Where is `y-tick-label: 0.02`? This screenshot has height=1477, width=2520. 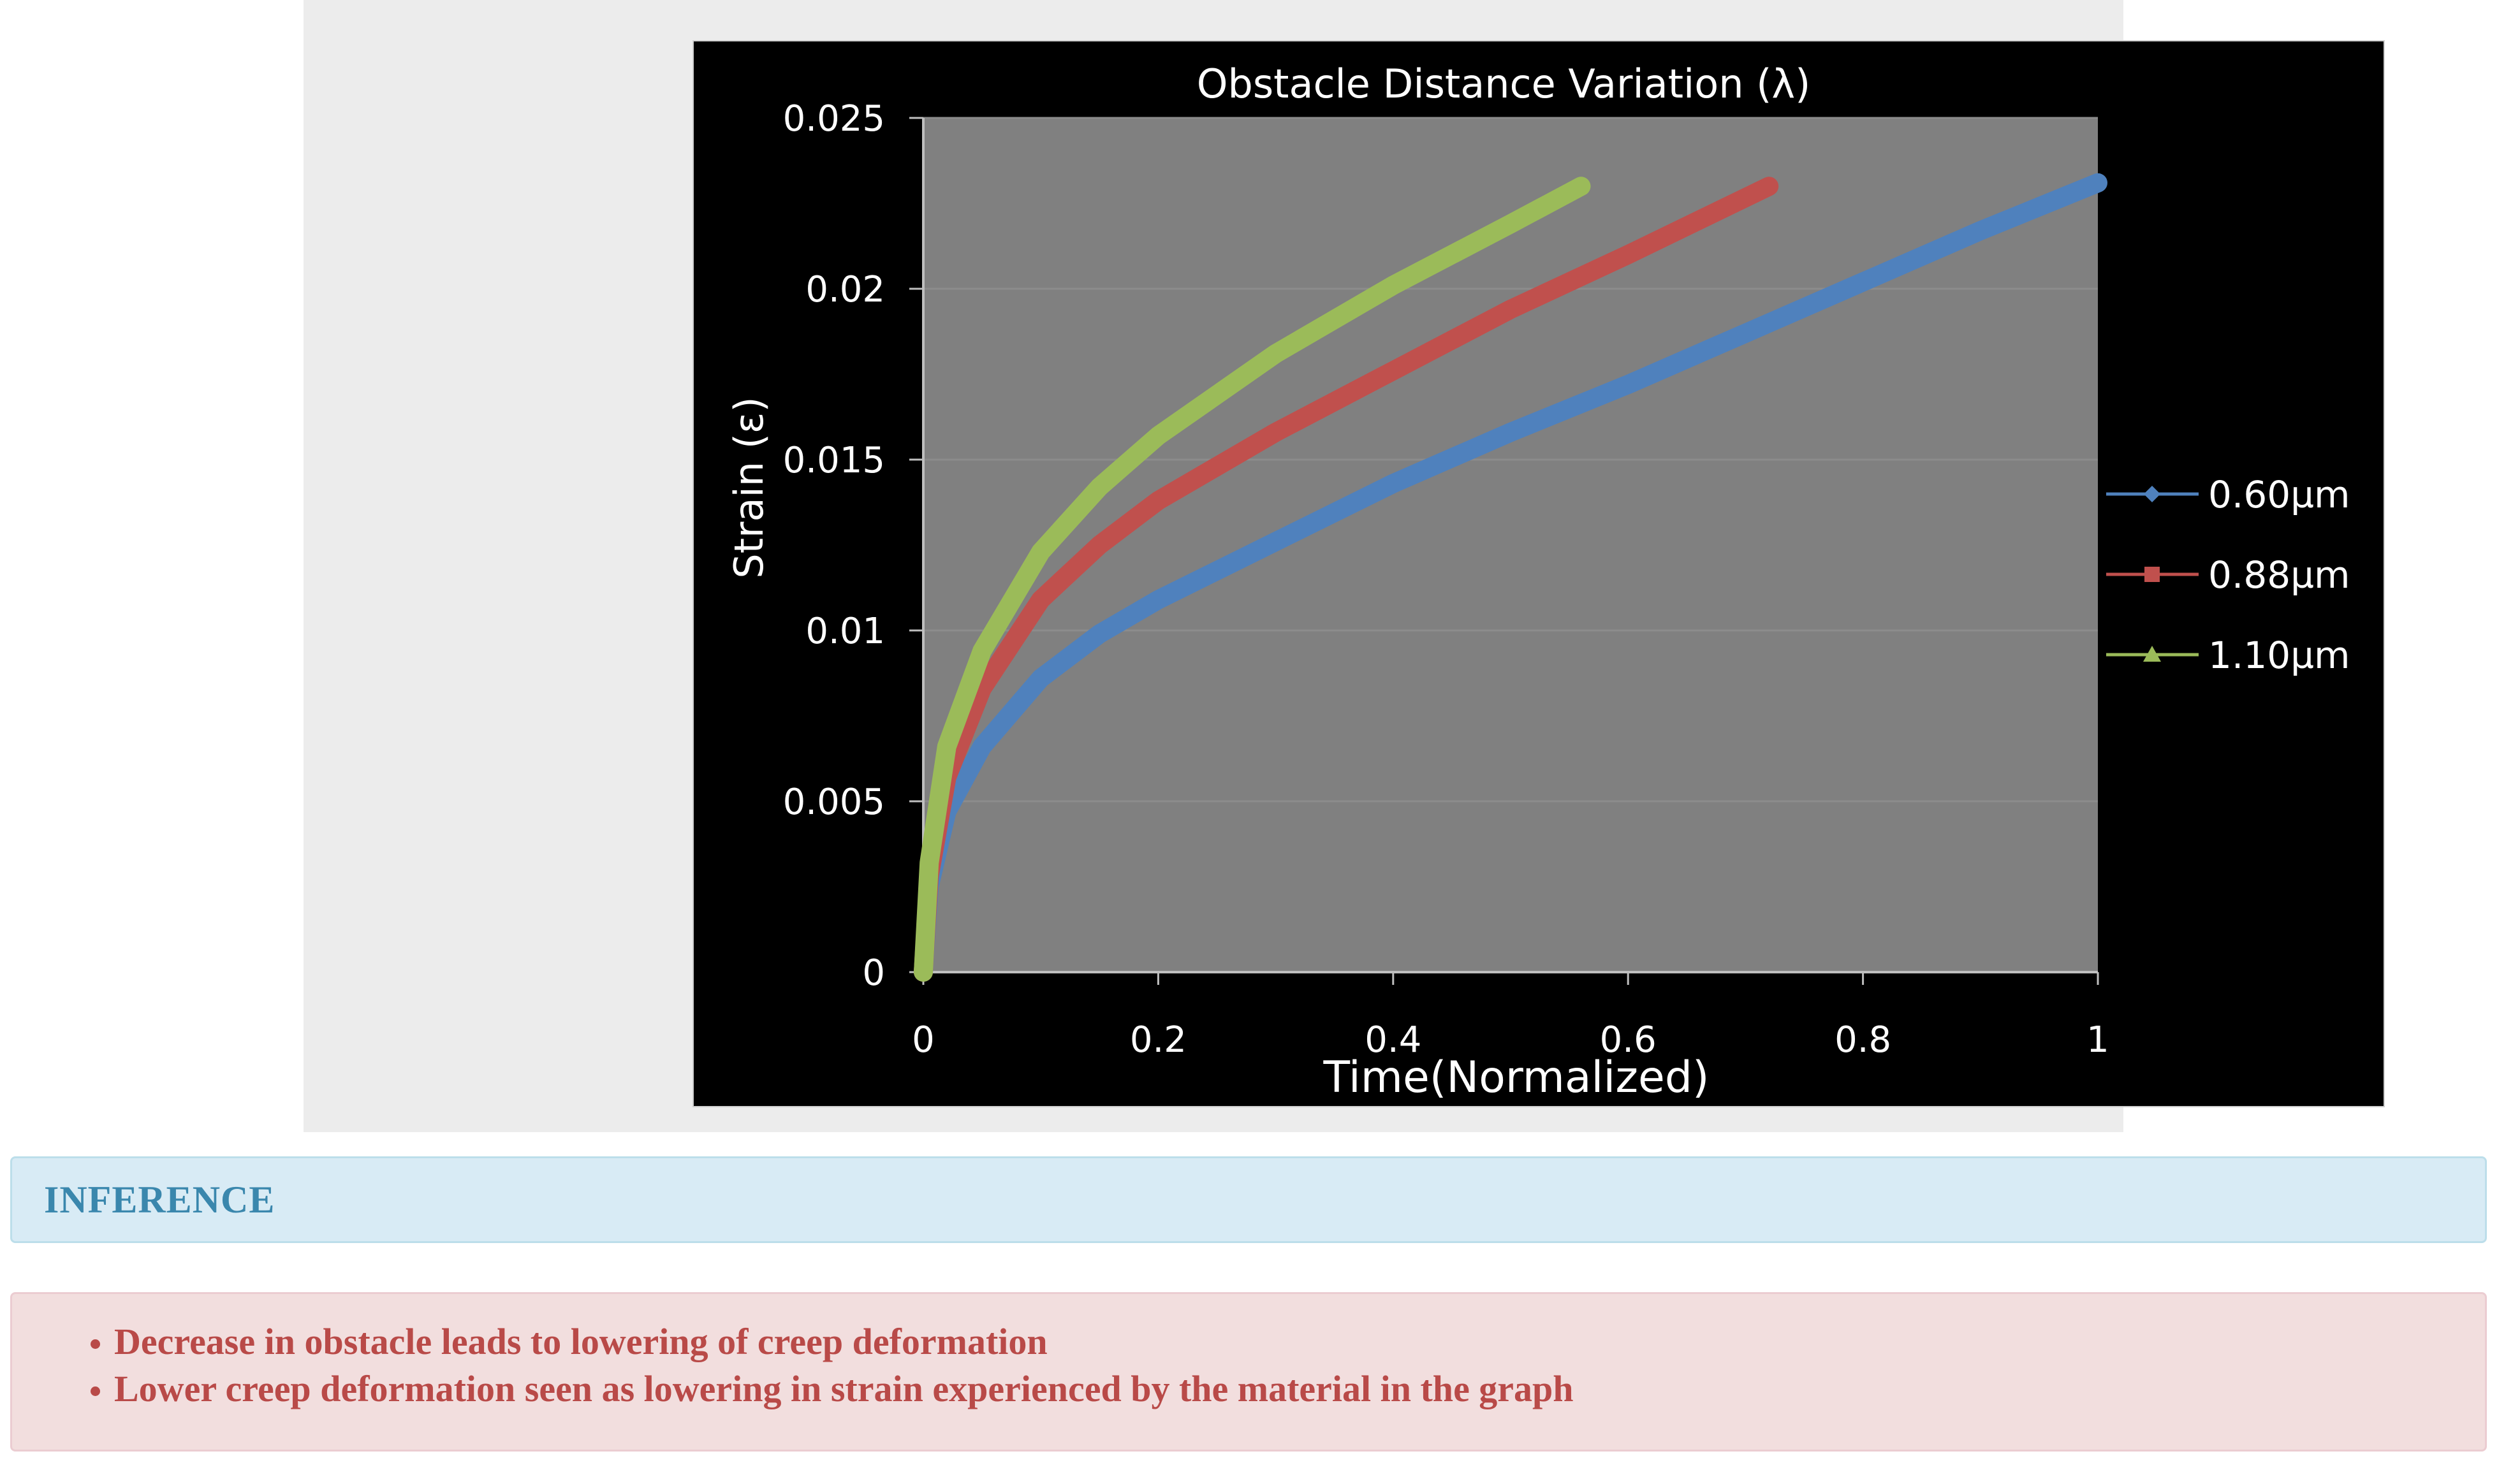
y-tick-label: 0.02 is located at coordinates (845, 289).